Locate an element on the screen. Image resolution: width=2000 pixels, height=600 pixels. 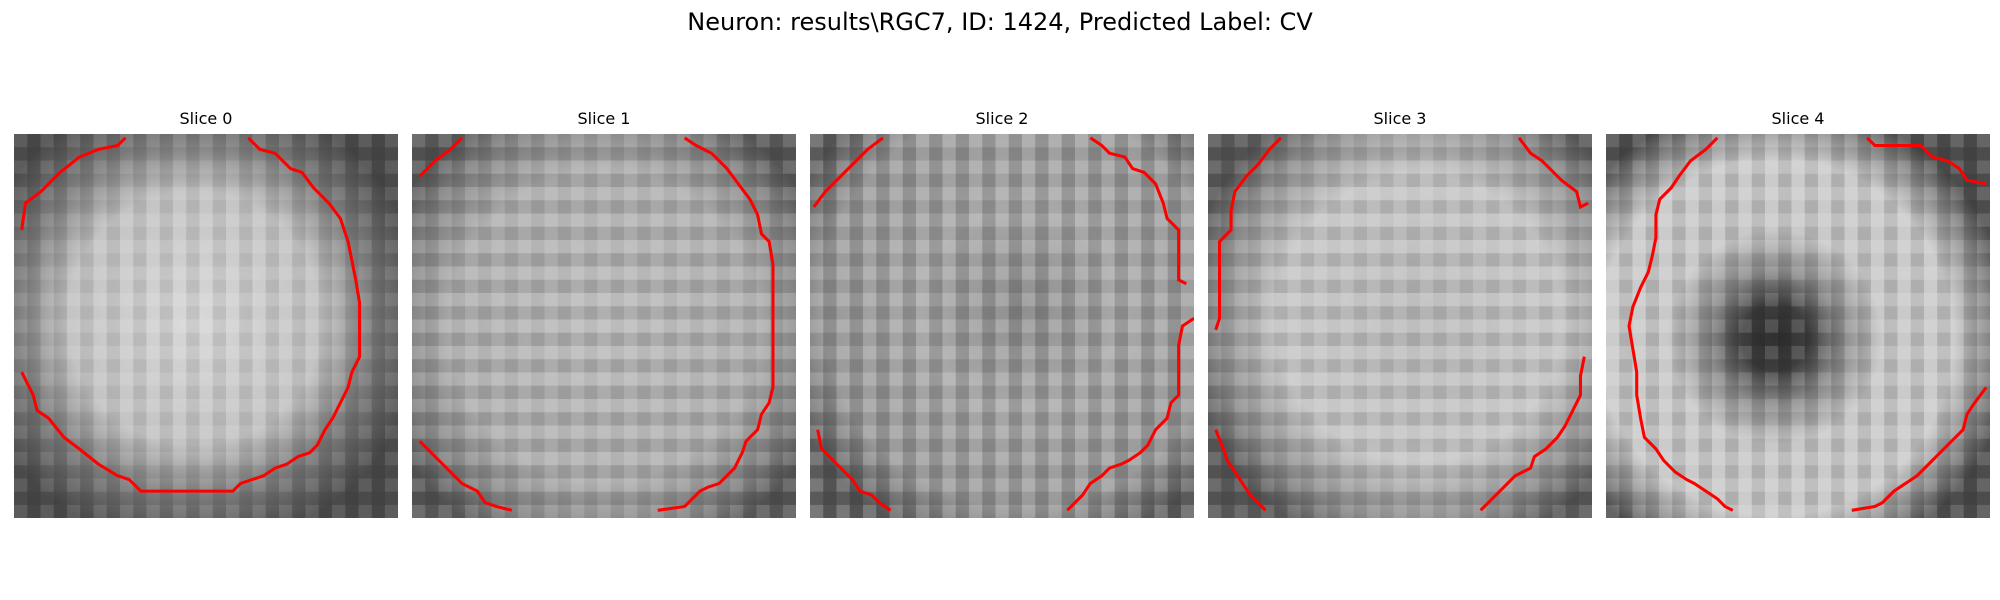
slice-title-1: Slice 1 is located at coordinates (604, 118).